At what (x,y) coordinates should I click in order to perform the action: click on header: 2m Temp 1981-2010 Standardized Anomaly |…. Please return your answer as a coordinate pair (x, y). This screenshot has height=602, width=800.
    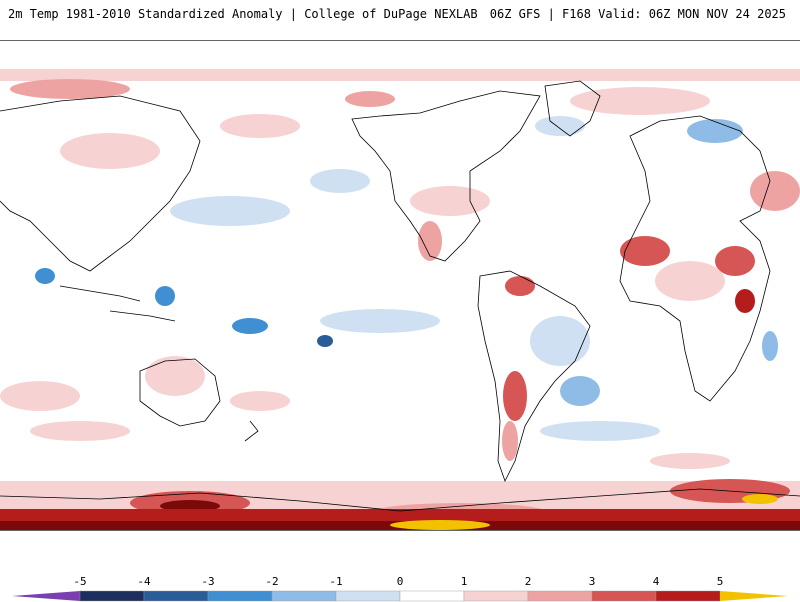
    Looking at the image, I should click on (400, 18).